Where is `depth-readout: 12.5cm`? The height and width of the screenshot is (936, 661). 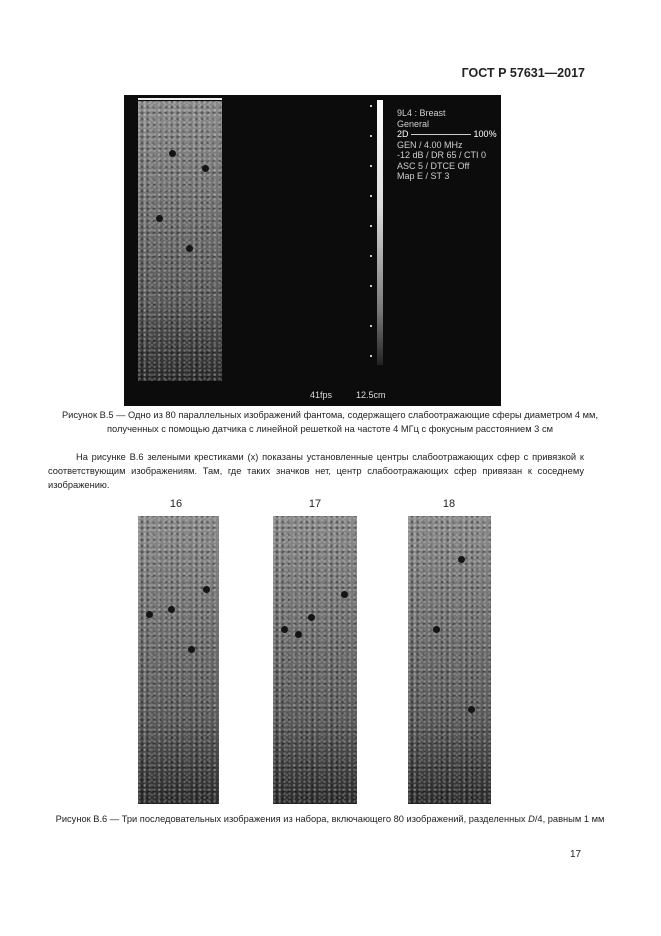
depth-readout: 12.5cm is located at coordinates (371, 395).